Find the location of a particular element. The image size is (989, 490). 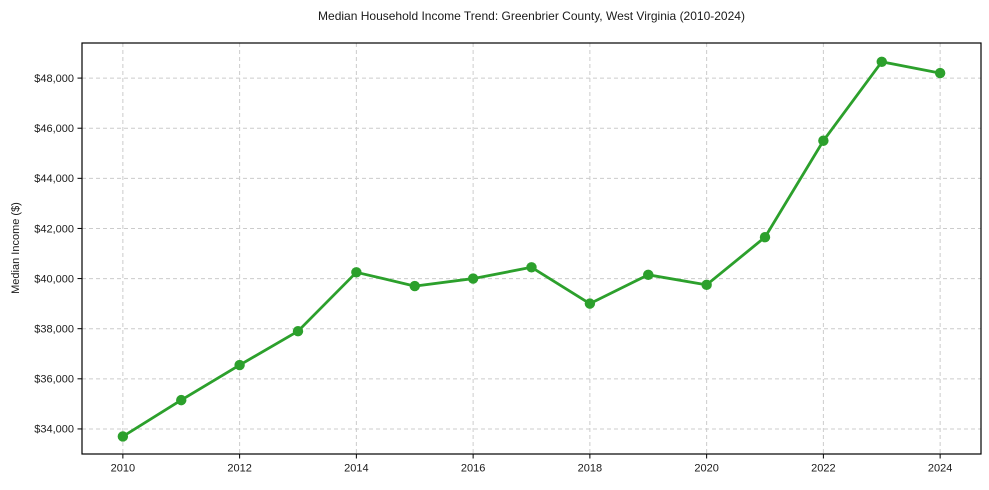

y-tick-label: $34,000 is located at coordinates (54, 430).